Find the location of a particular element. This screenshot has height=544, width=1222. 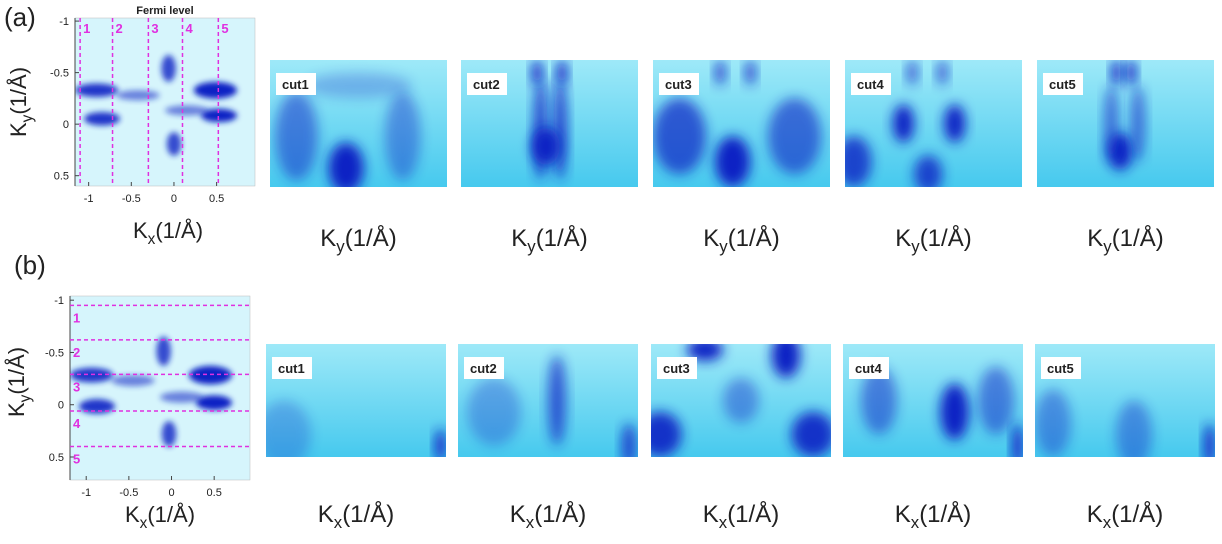

cut-label: cut1 is located at coordinates (291, 368).